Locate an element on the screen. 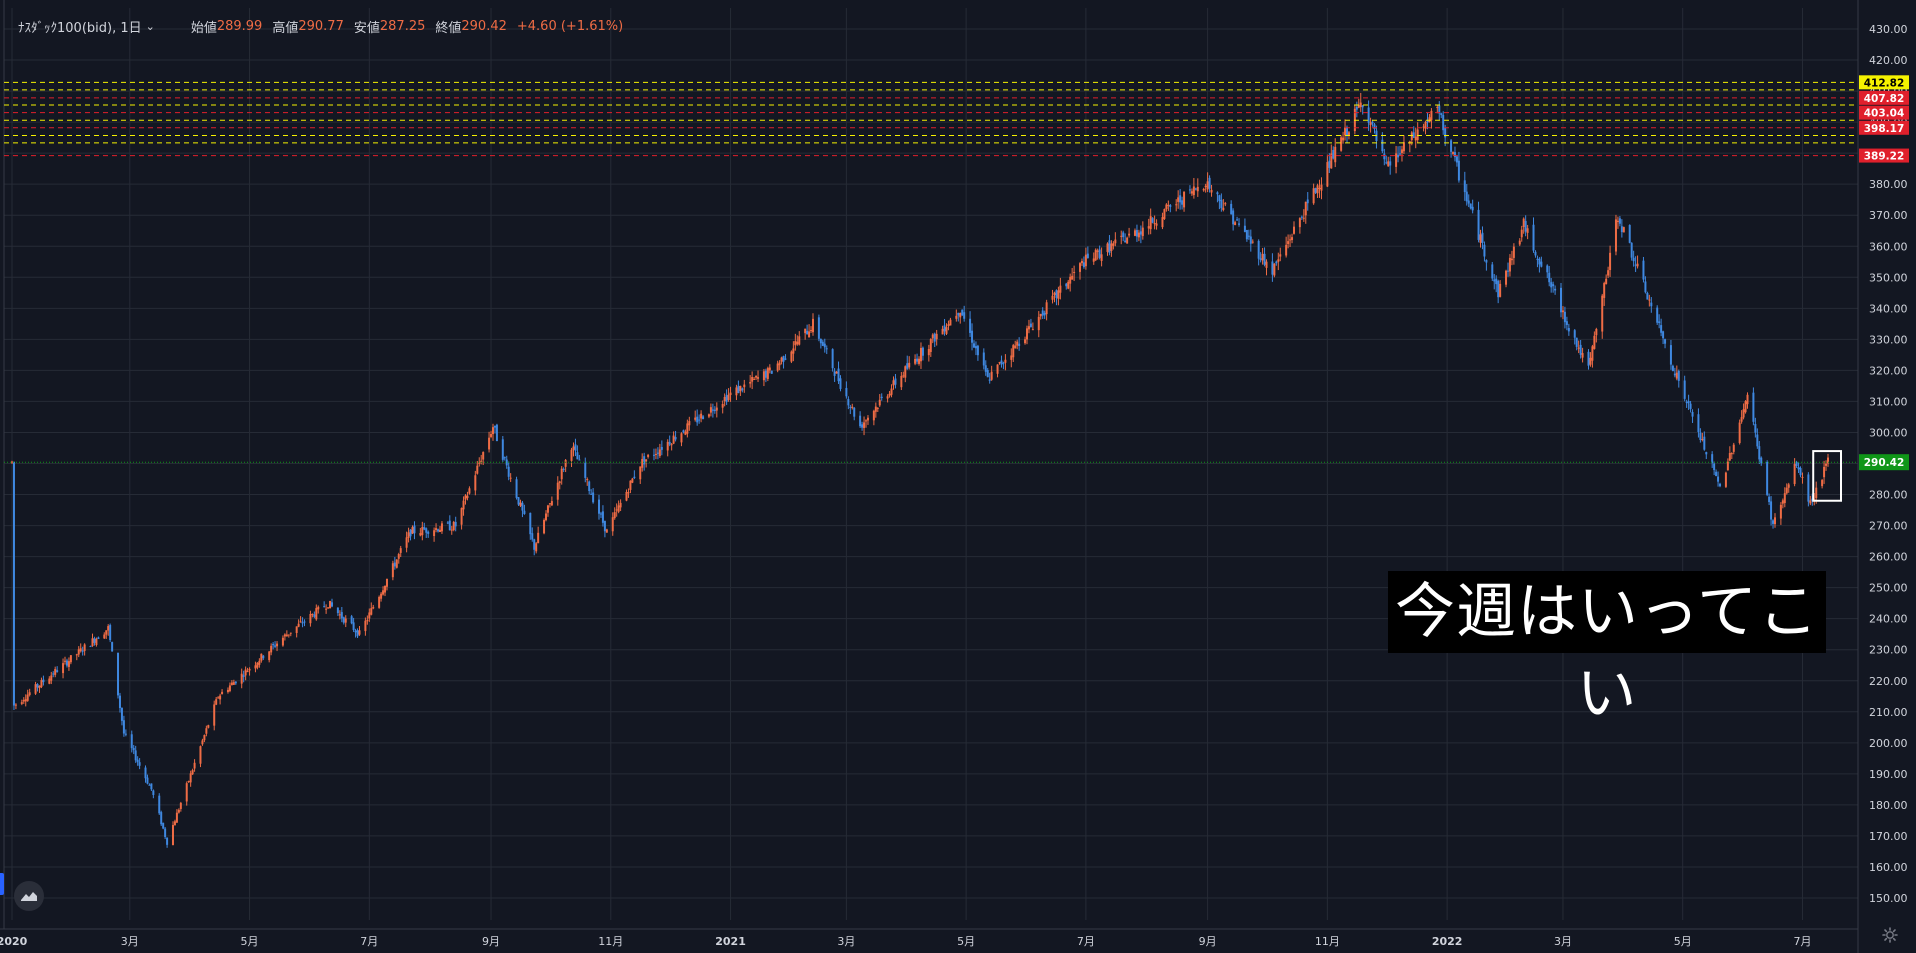 The image size is (1916, 953). tradingview-logo-icon is located at coordinates (29, 896).